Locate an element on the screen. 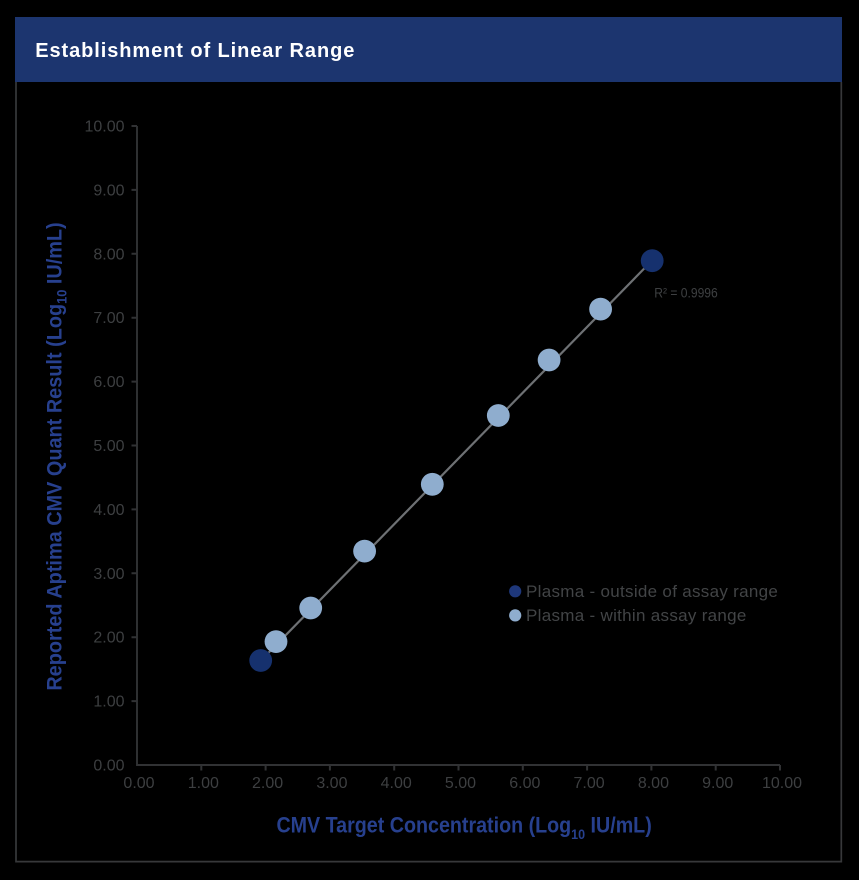  svg-text: Plasma - within assay range is located at coordinates (636, 615).